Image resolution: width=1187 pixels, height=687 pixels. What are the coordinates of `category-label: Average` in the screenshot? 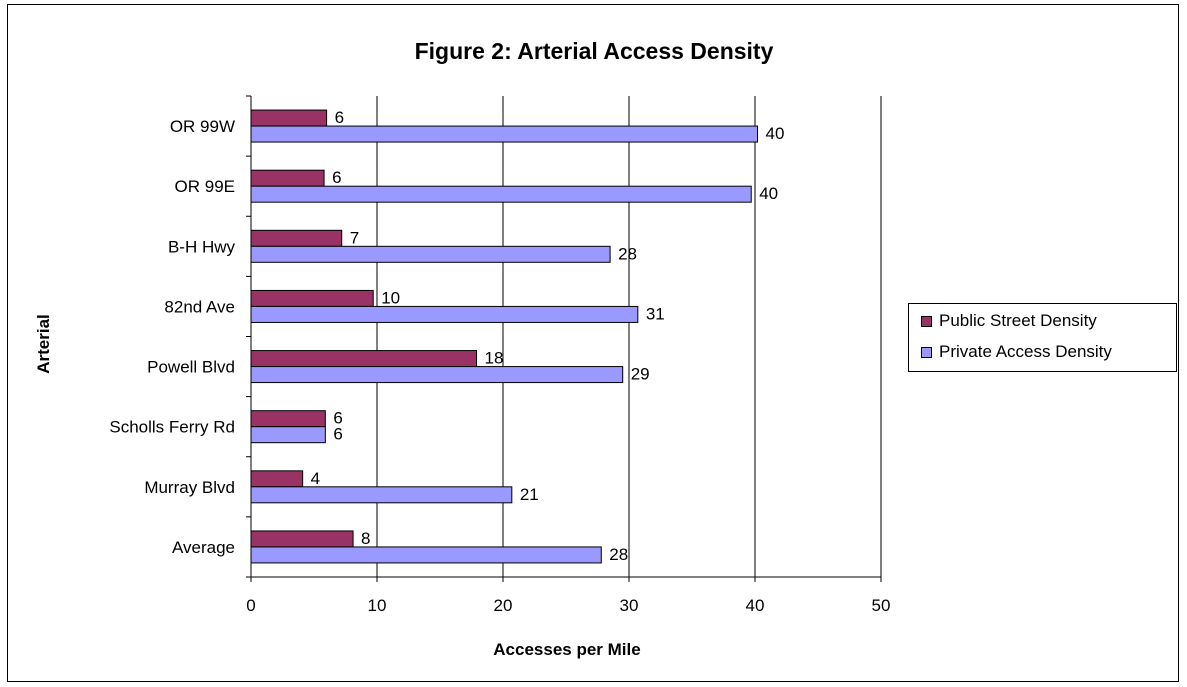 It's located at (203, 547).